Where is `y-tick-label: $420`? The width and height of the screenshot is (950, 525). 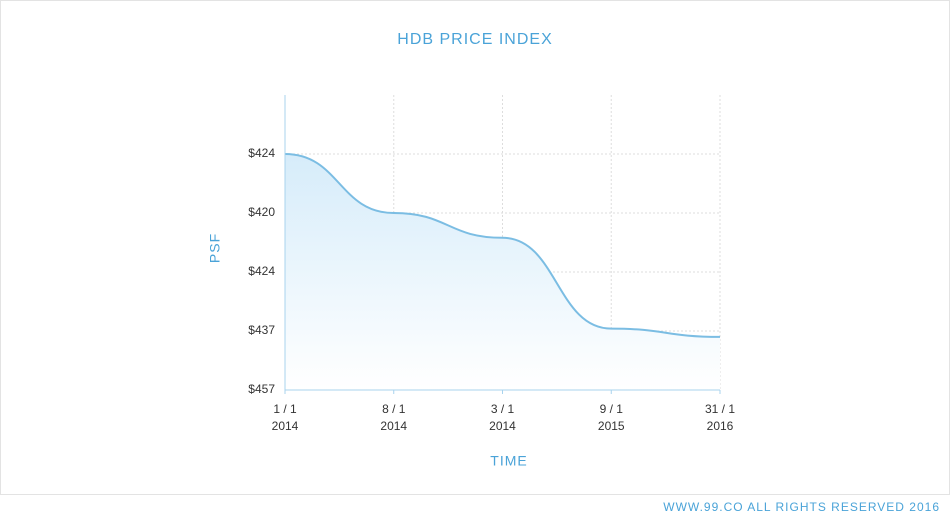
y-tick-label: $420 is located at coordinates (261, 212).